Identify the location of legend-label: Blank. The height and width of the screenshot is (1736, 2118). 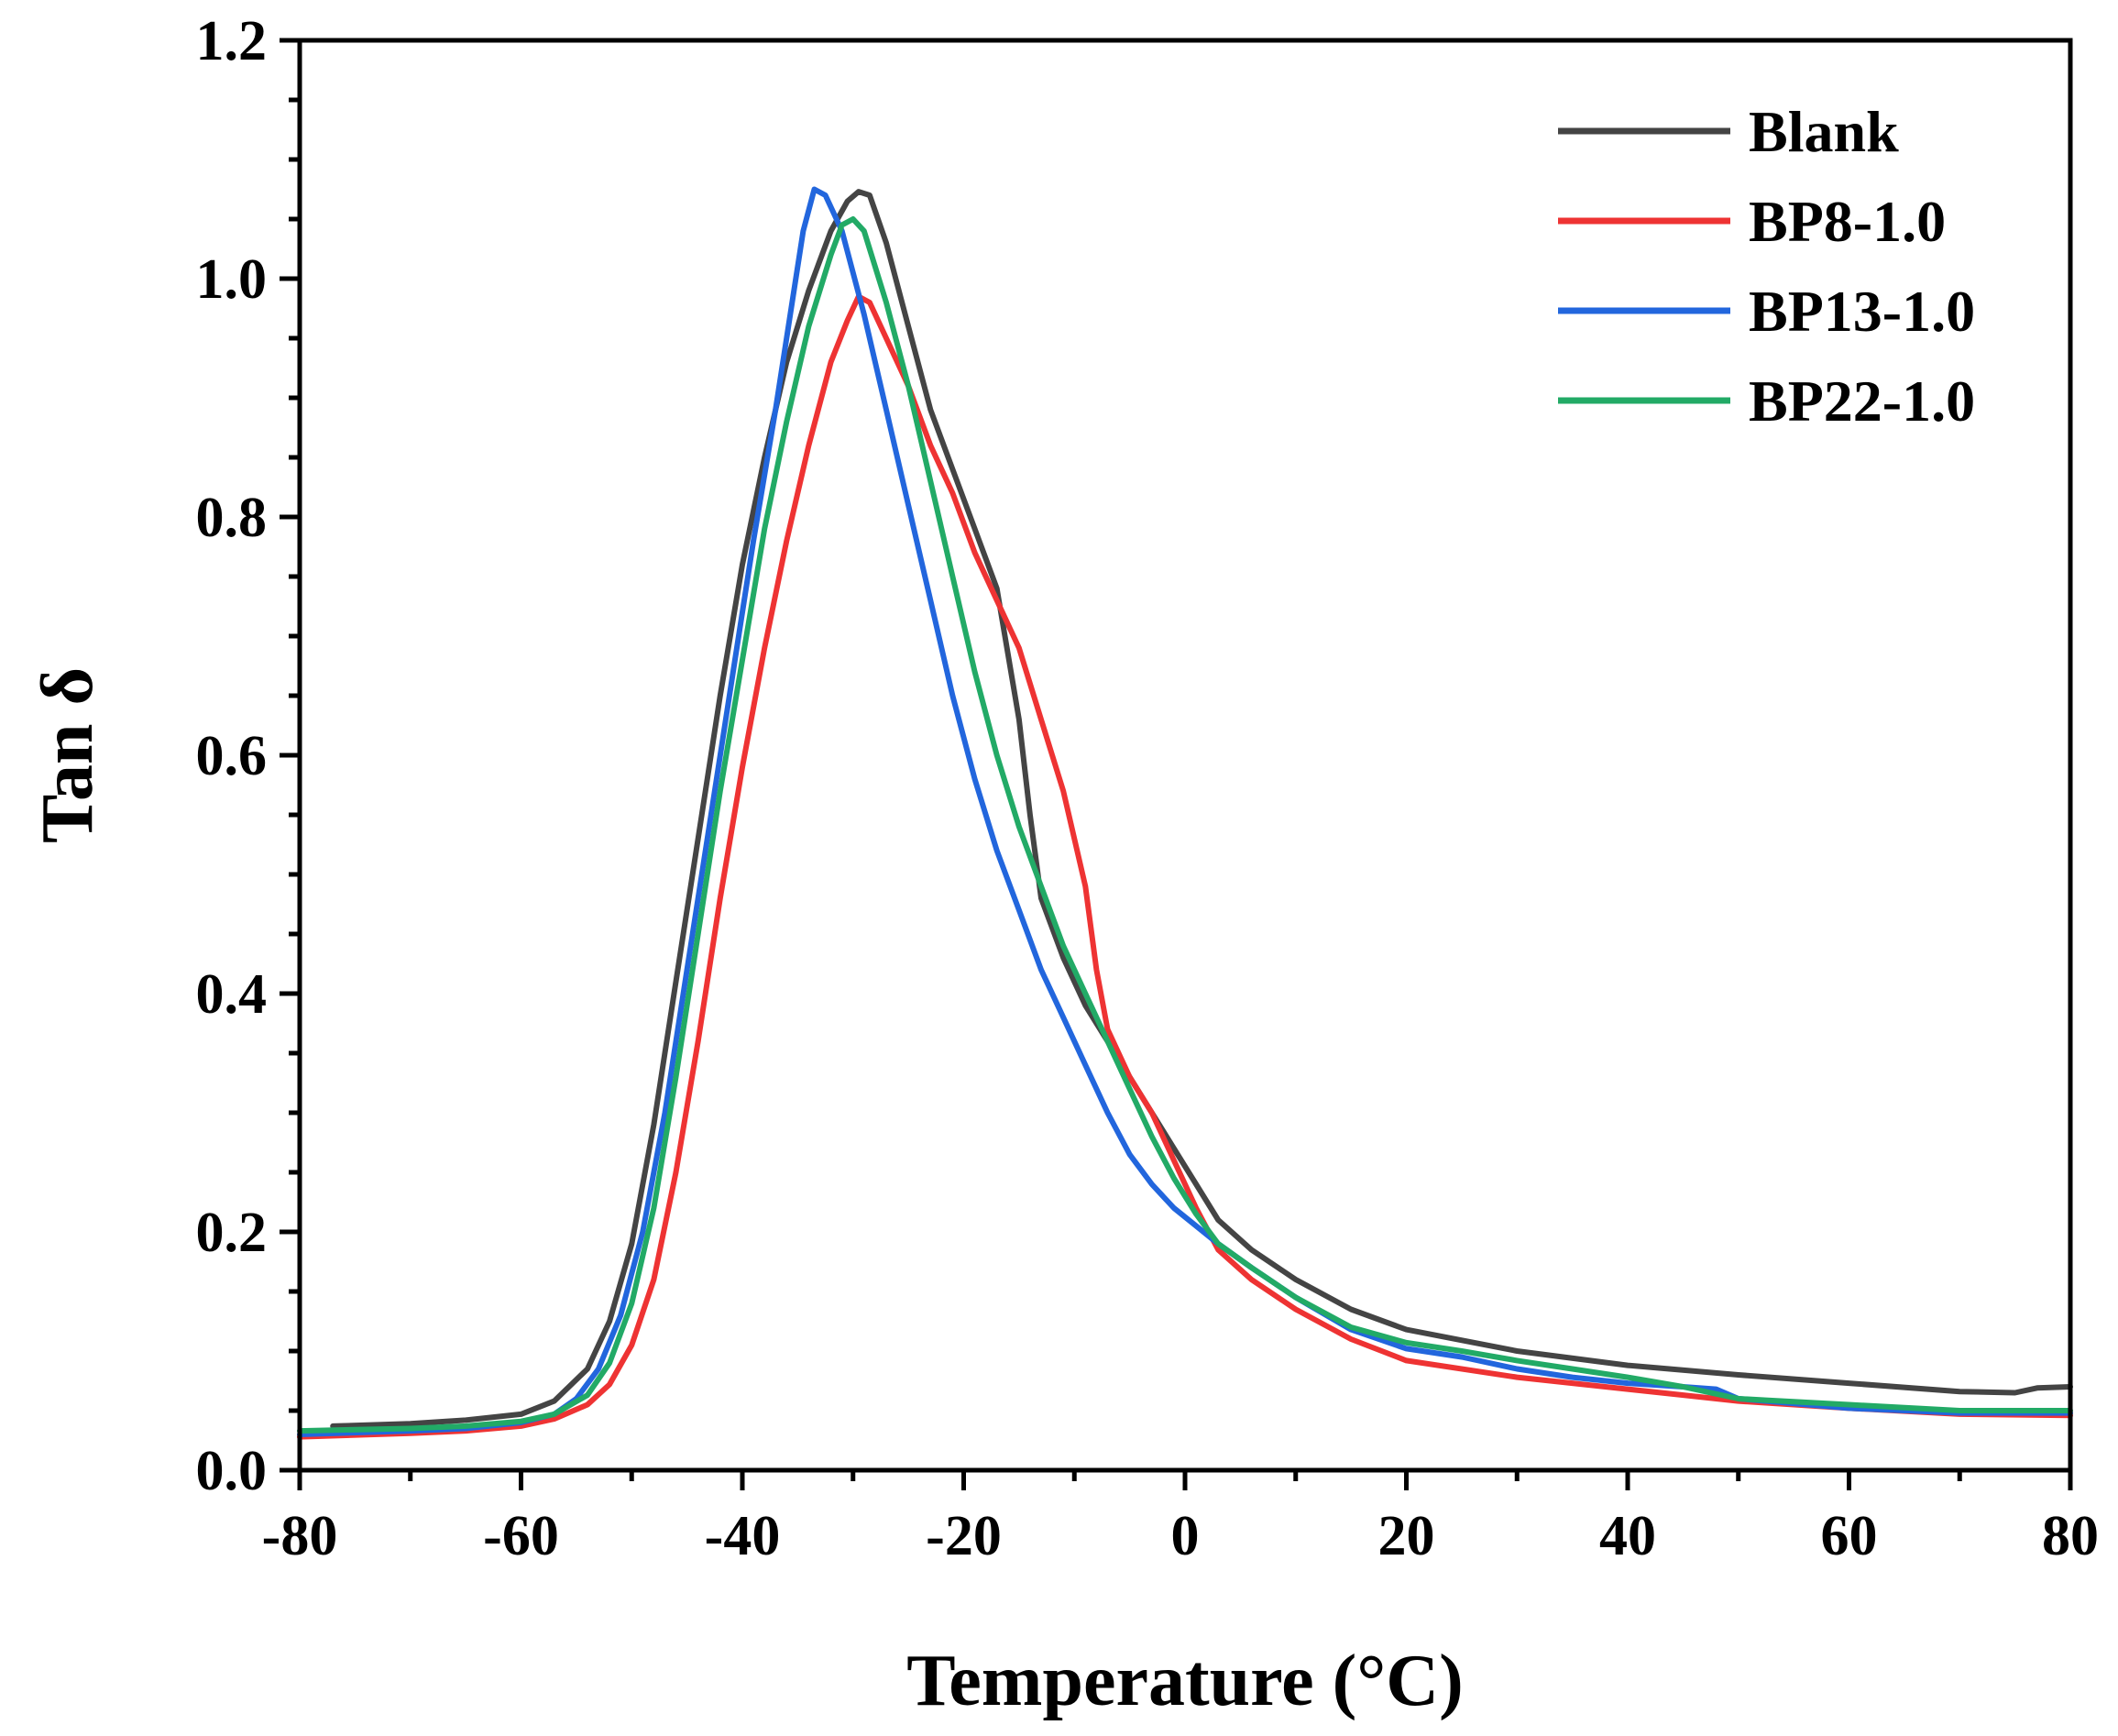
(1824, 131).